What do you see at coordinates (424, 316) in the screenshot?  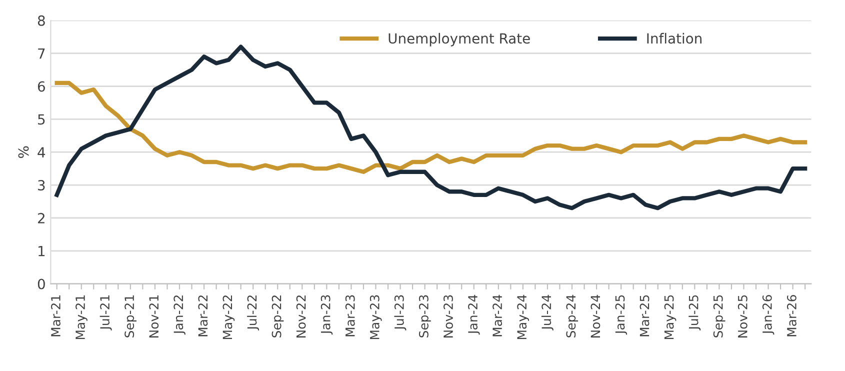 I see `x-tick-label: Sep-23` at bounding box center [424, 316].